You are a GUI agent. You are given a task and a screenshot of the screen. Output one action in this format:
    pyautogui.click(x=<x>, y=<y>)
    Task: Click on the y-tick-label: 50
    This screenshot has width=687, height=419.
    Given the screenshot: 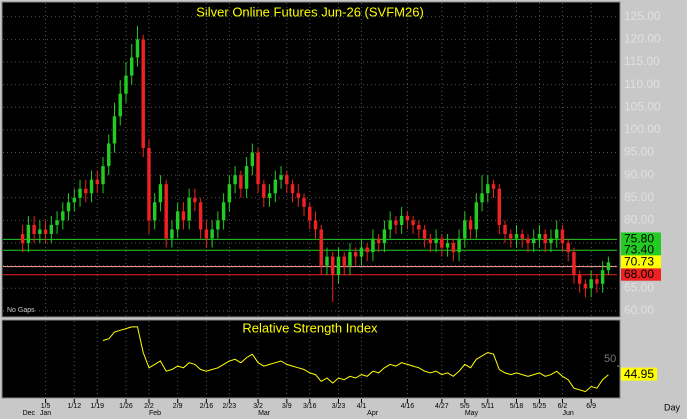 What is the action you would take?
    pyautogui.click(x=610, y=359)
    